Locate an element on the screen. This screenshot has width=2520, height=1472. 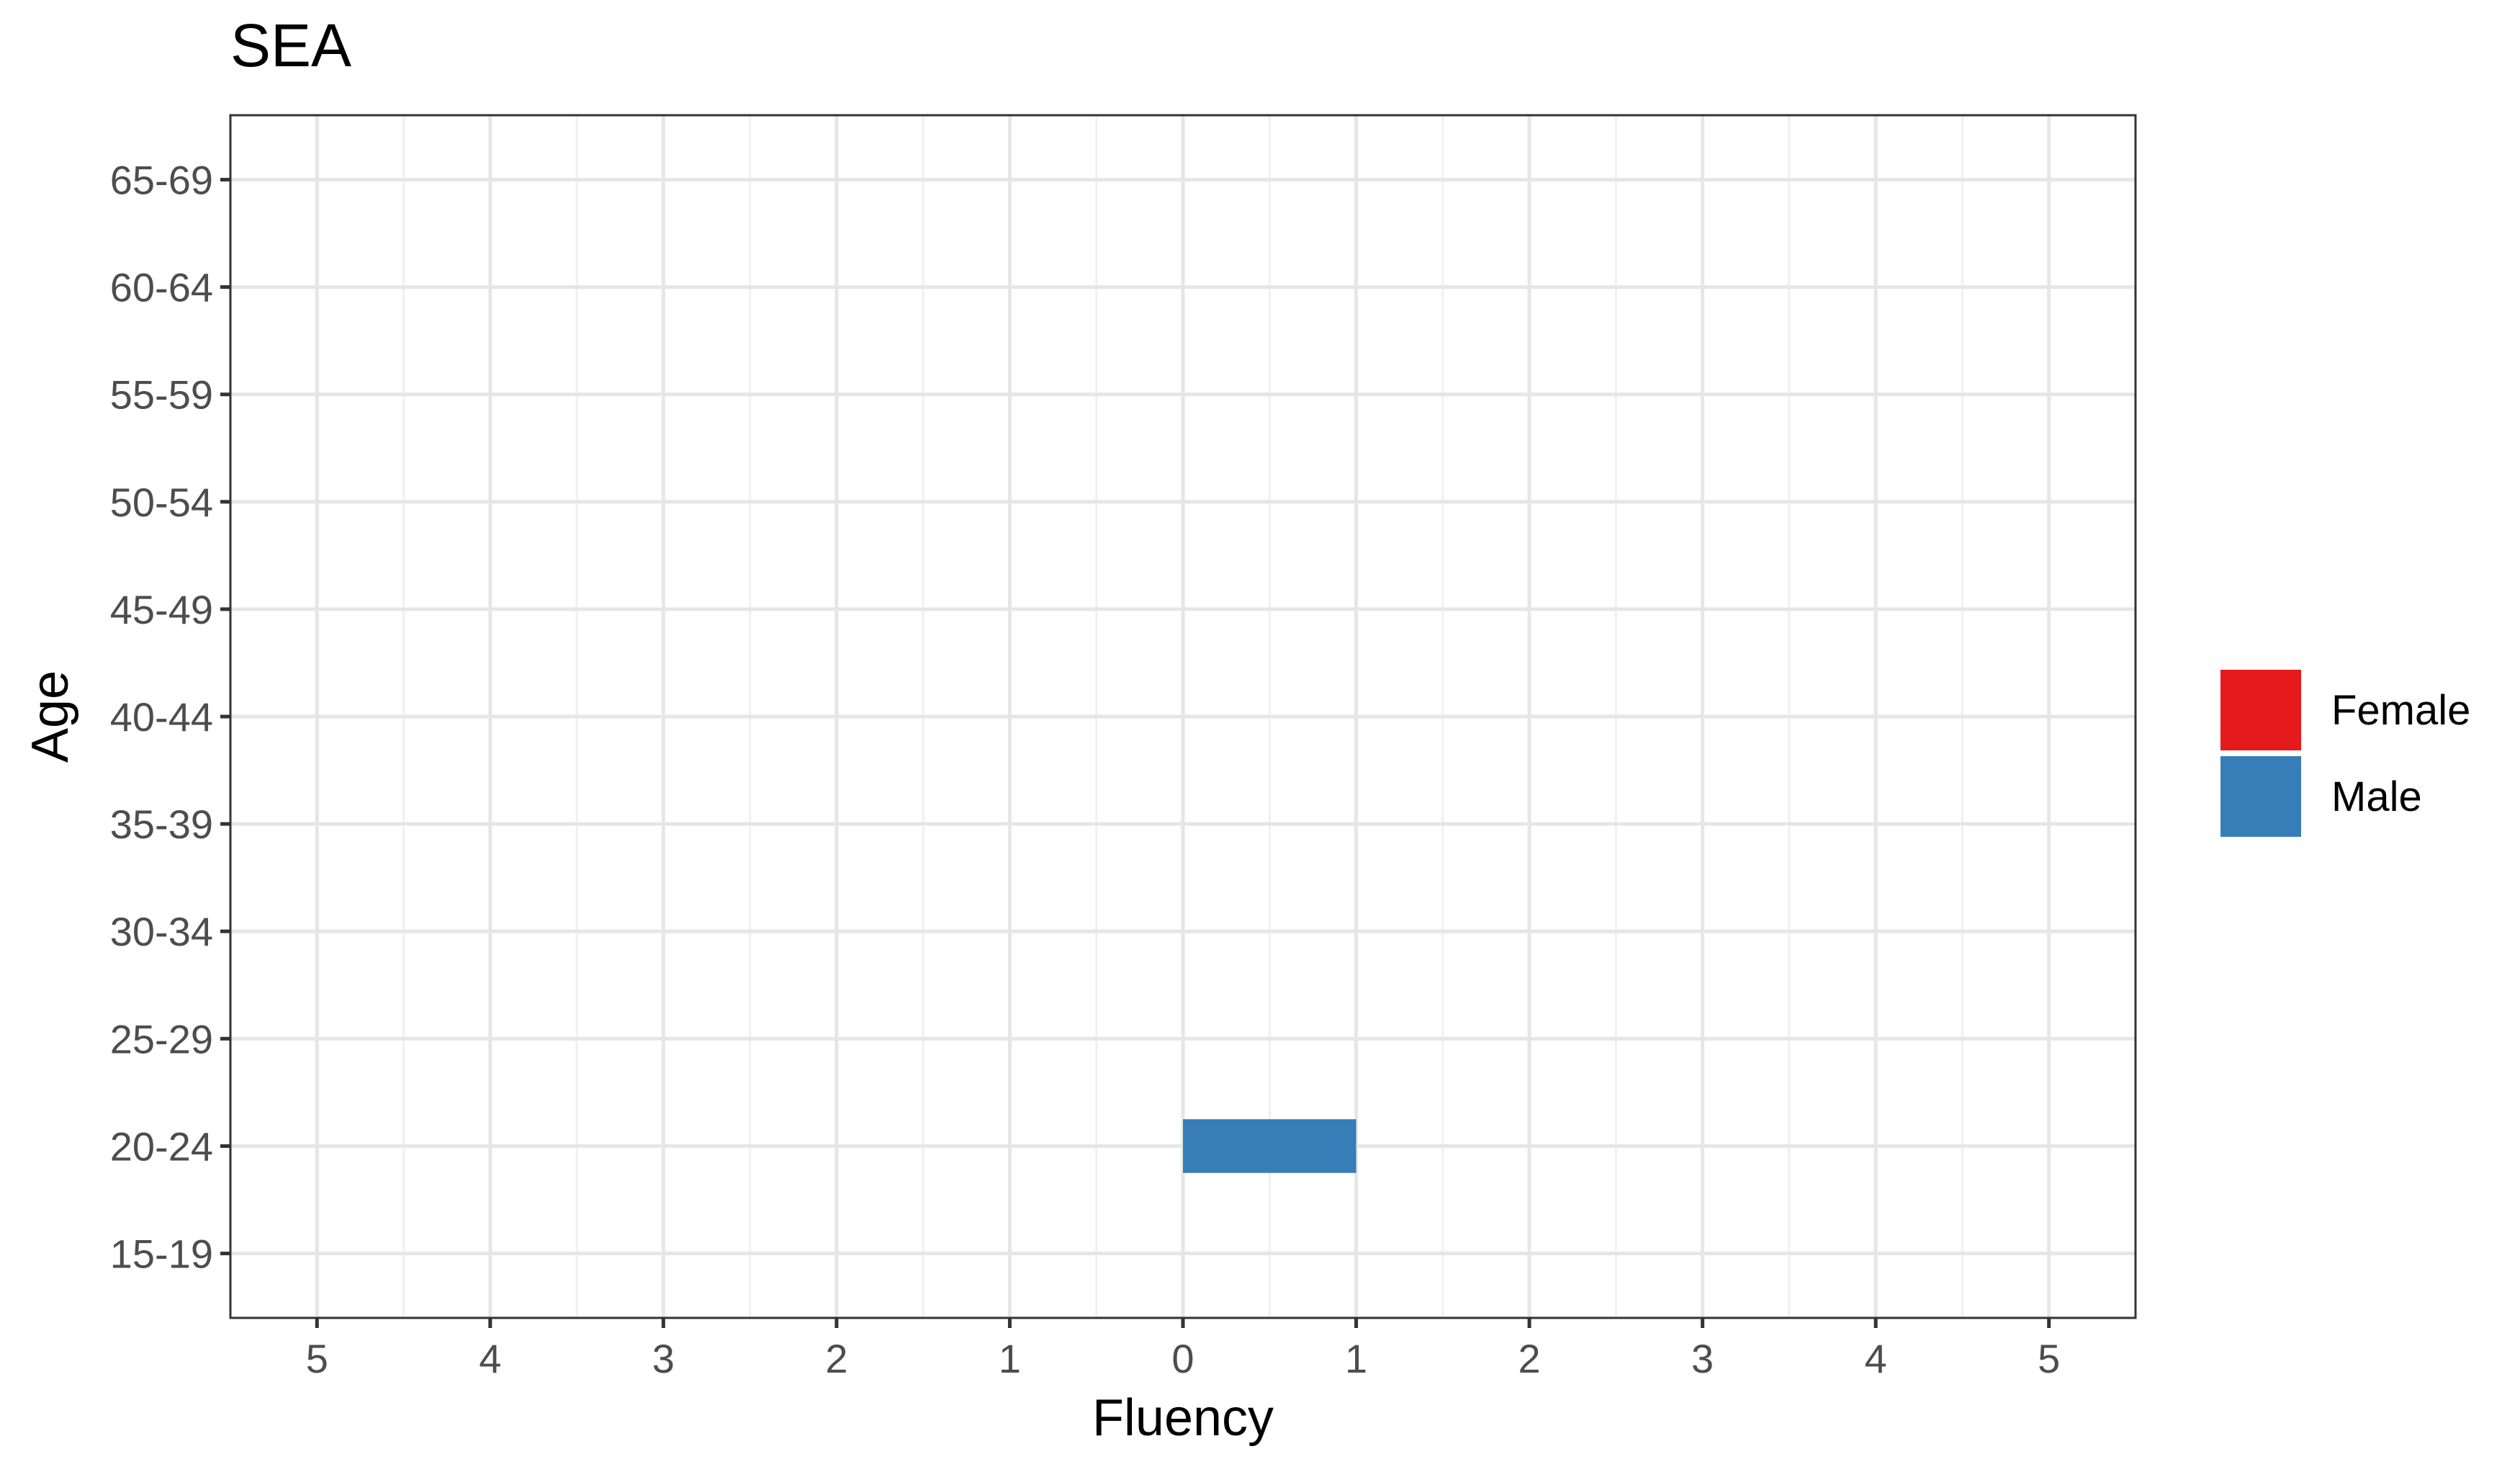
legend-label-male: Male is located at coordinates (2376, 796).